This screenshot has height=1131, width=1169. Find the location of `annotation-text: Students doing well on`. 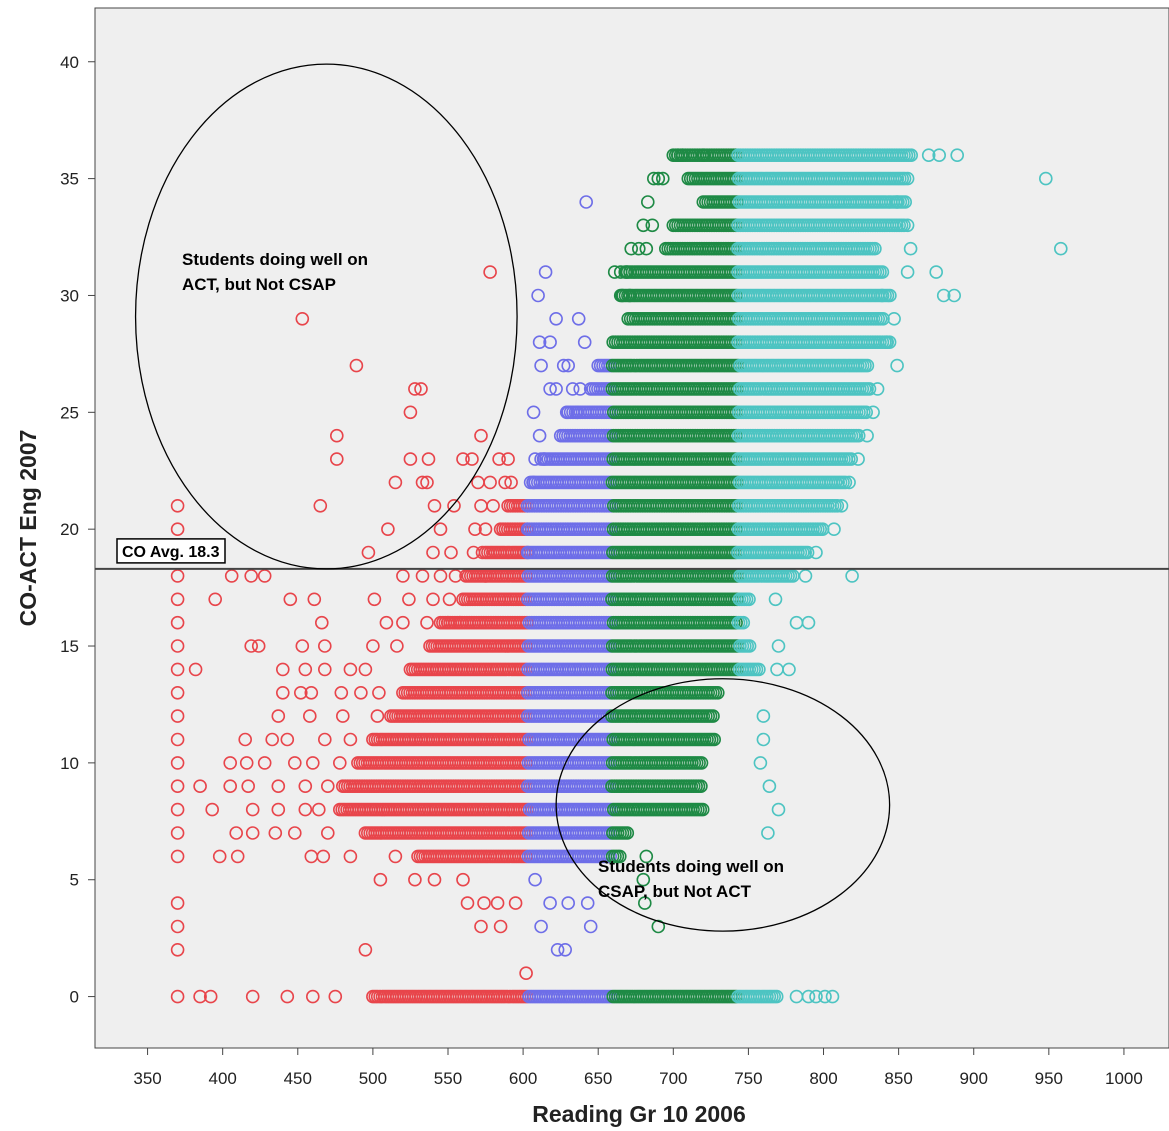

annotation-text: Students doing well on is located at coordinates (691, 866).